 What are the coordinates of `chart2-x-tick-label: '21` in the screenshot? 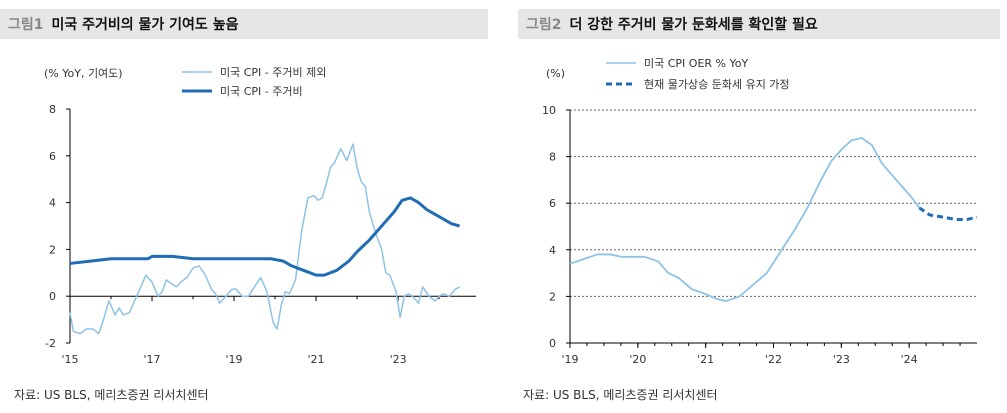 It's located at (705, 359).